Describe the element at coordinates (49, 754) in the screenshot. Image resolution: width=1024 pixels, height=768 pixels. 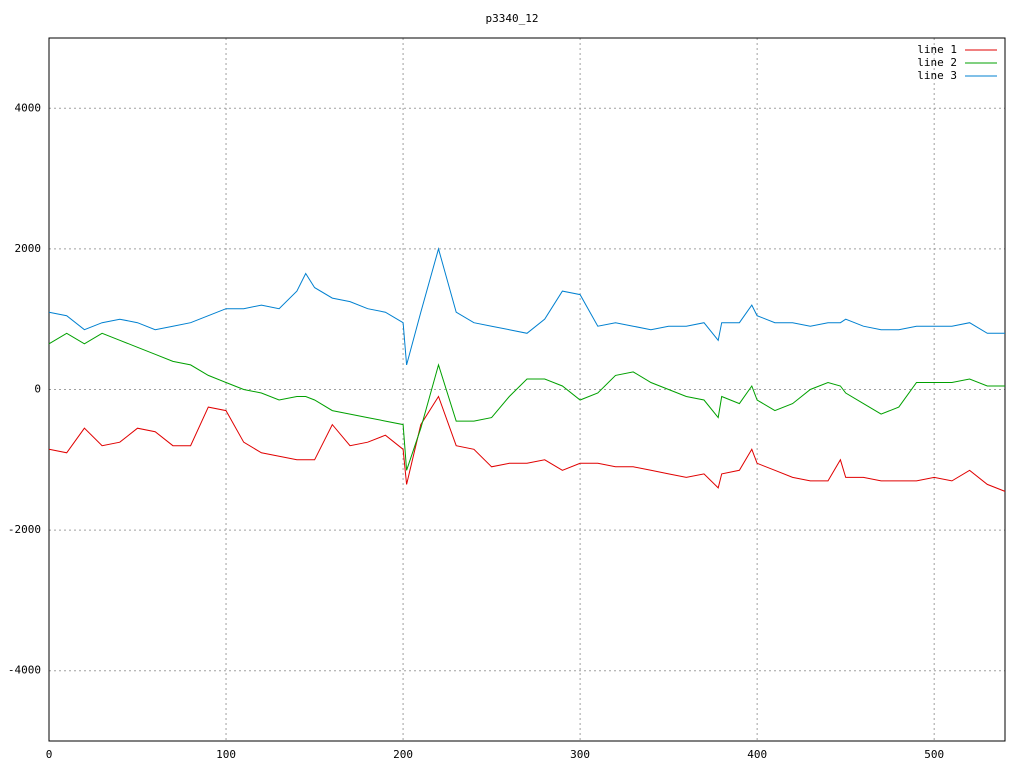
I see `x-tick-label: 0` at that location.